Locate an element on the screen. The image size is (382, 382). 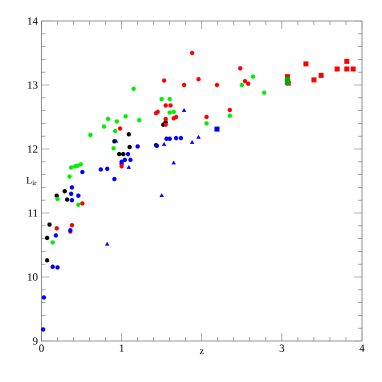
y-tick-label: 9 is located at coordinates (35, 341).